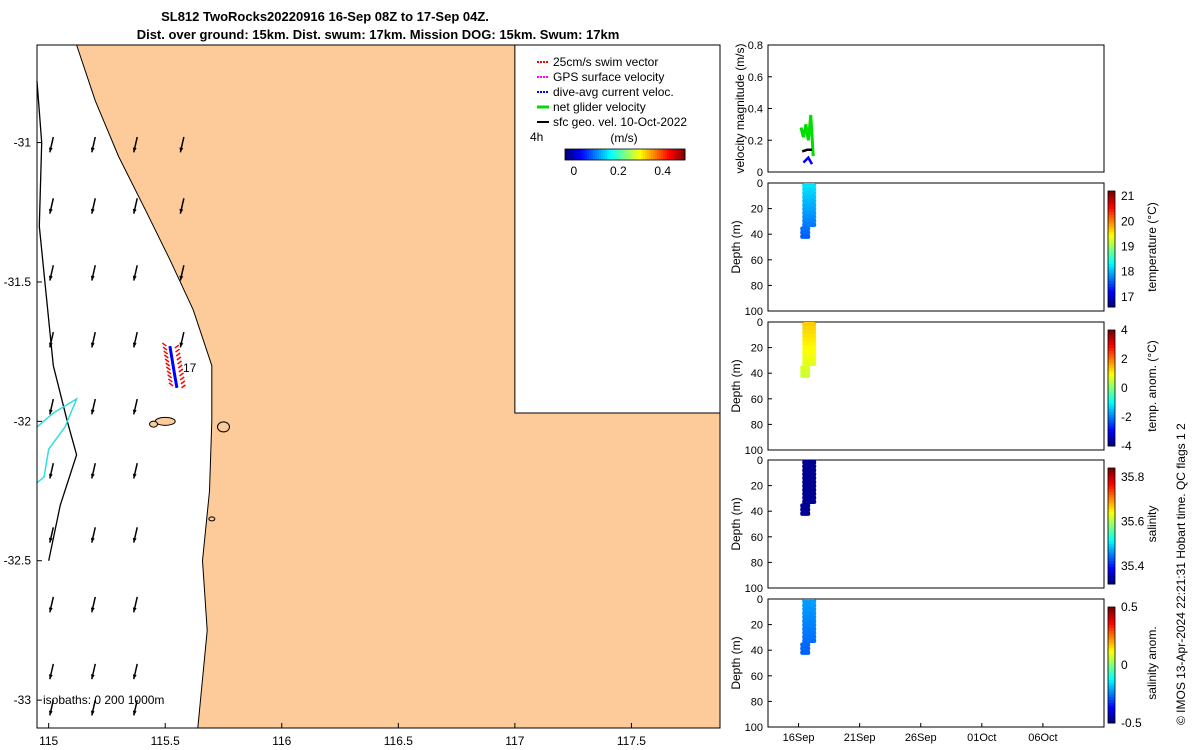  I want to click on legend-label-gps-velocity: GPS surface velocity, so click(608, 77).